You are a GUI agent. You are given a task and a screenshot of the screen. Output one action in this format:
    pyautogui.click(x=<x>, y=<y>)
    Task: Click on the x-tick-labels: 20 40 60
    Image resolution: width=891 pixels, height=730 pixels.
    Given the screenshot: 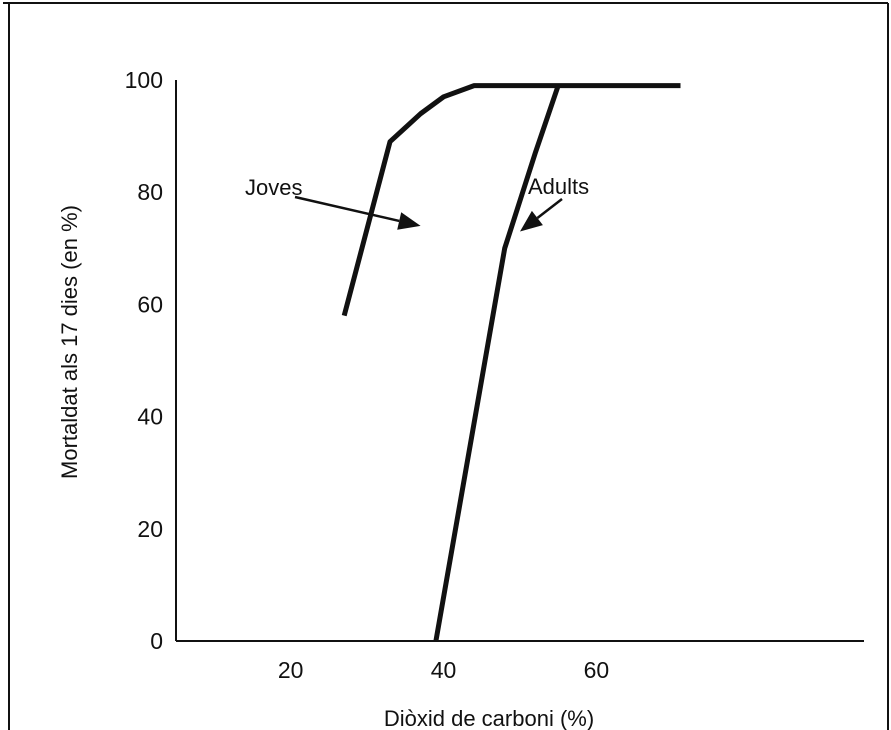 What is the action you would take?
    pyautogui.click(x=443, y=670)
    